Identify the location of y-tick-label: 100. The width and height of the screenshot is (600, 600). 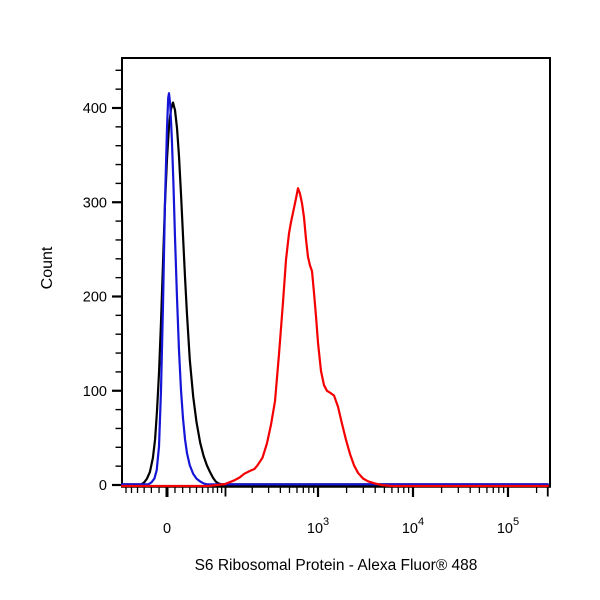
(95, 392).